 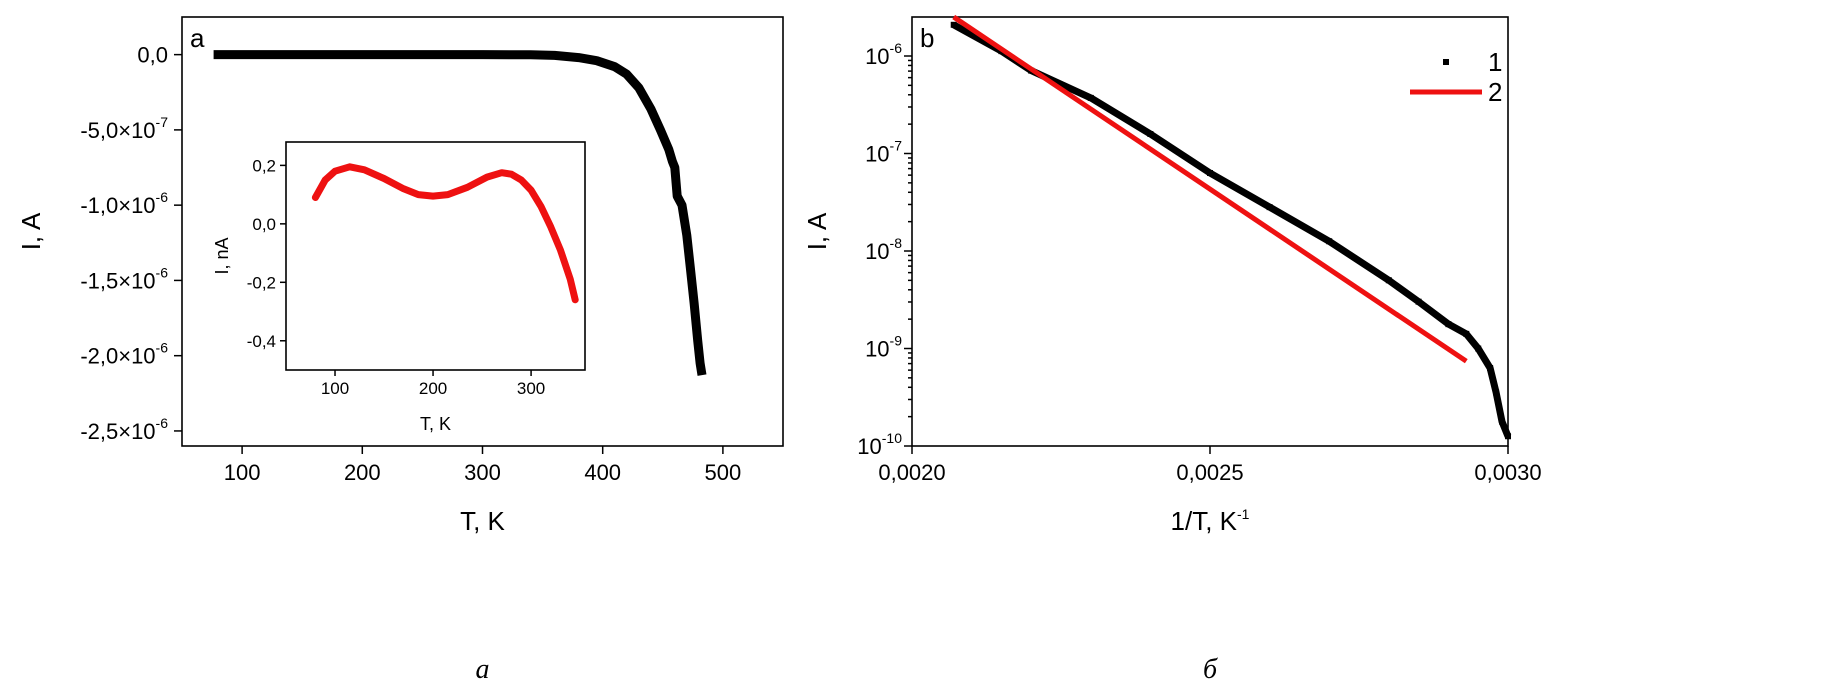 I want to click on inset-x-tick-label: 100, so click(x=335, y=388).